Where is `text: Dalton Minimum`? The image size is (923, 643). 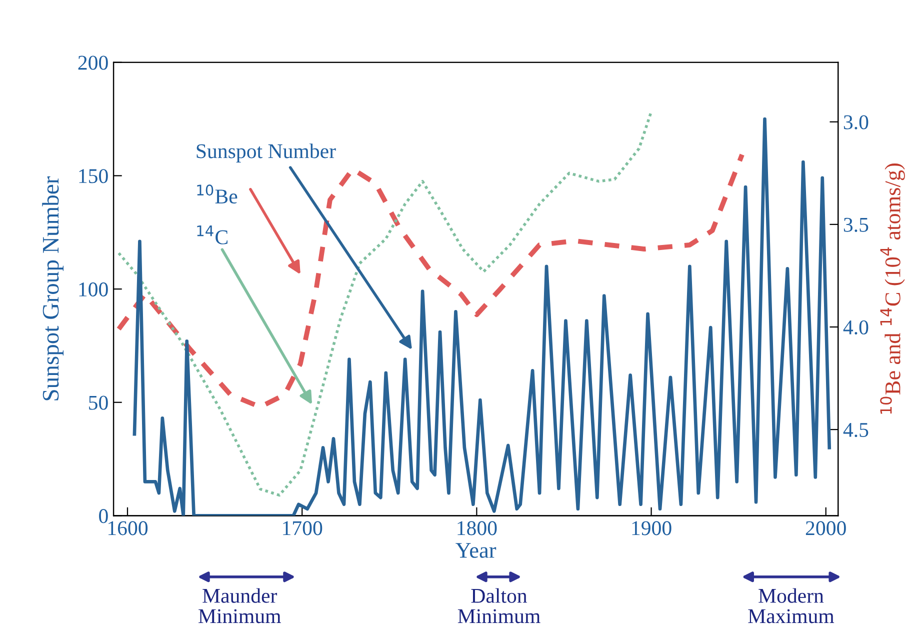
text: Dalton Minimum is located at coordinates (499, 606).